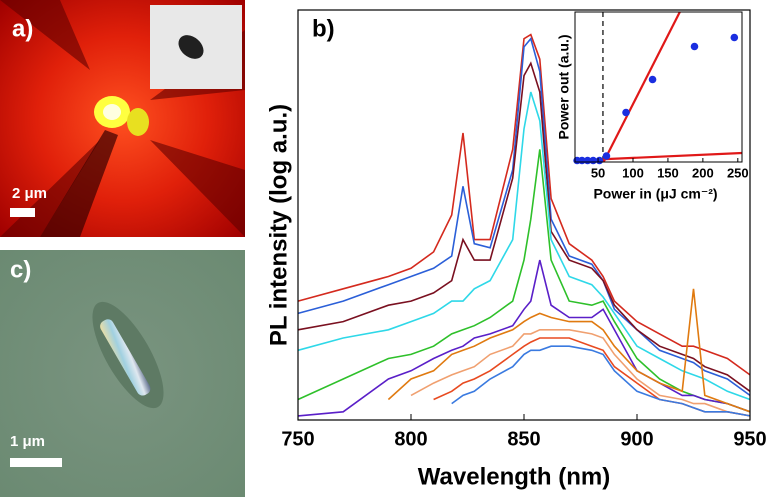 The height and width of the screenshot is (502, 774). Describe the element at coordinates (738, 172) in the screenshot. I see `x-tick-label: 250` at that location.